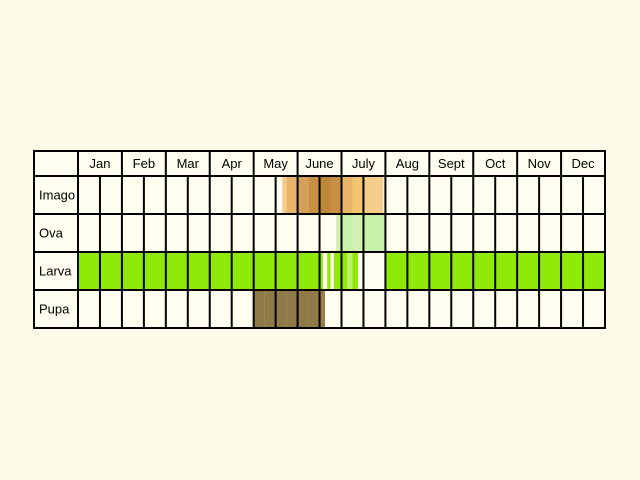  Describe the element at coordinates (188, 163) in the screenshot. I see `month-header-mar: Mar` at that location.